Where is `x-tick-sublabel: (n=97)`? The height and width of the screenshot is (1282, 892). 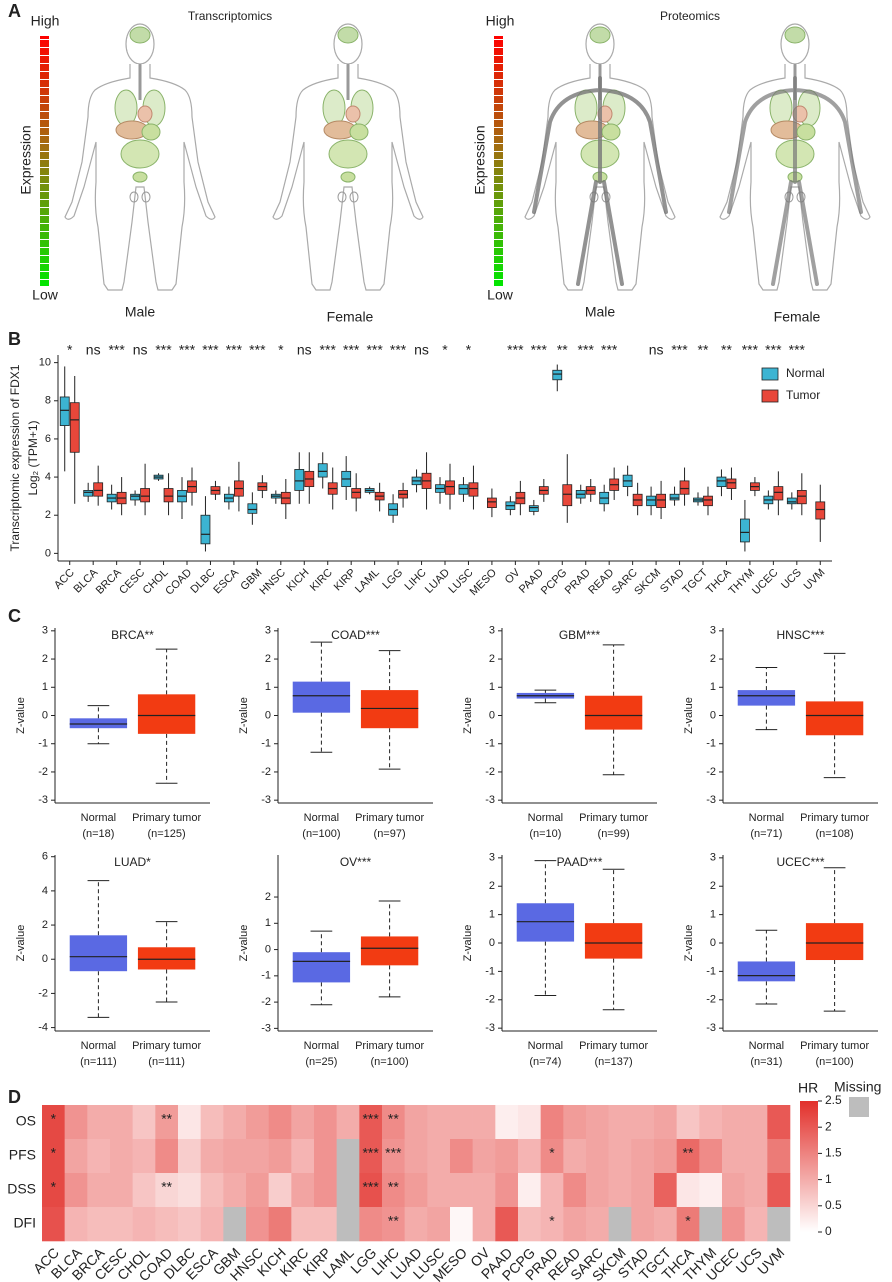
x-tick-sublabel: (n=97) is located at coordinates (390, 834).